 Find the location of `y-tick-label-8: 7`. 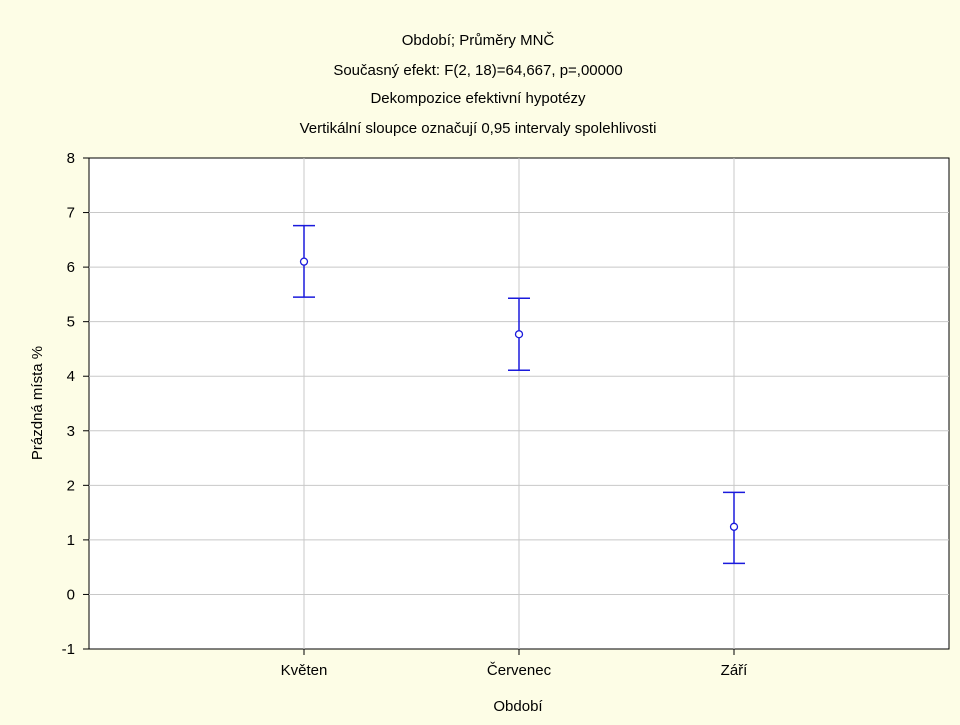

y-tick-label-8: 7 is located at coordinates (71, 213).